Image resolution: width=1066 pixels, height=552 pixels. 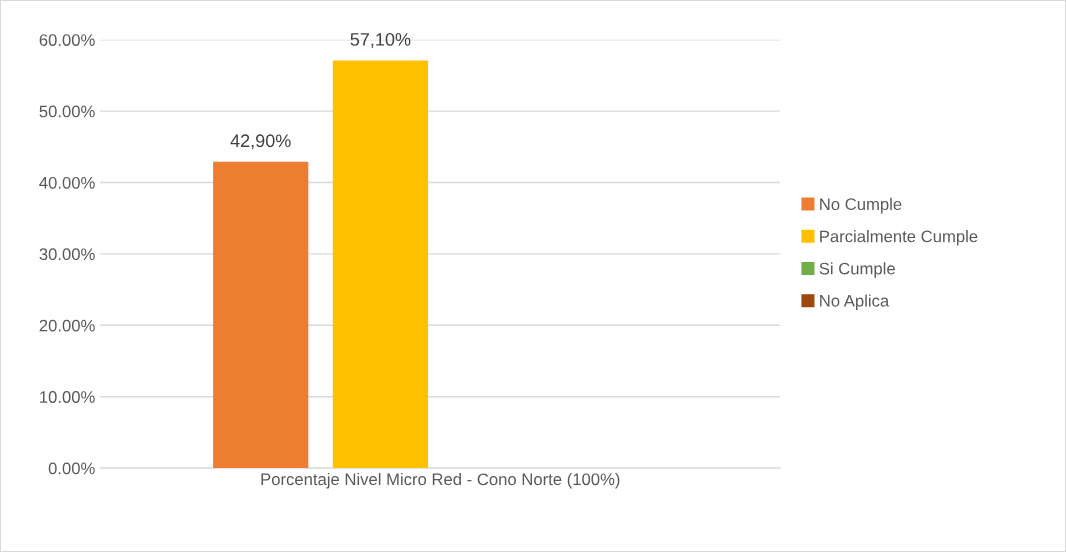 What do you see at coordinates (71, 468) in the screenshot?
I see `y-tick-label: 0.00%` at bounding box center [71, 468].